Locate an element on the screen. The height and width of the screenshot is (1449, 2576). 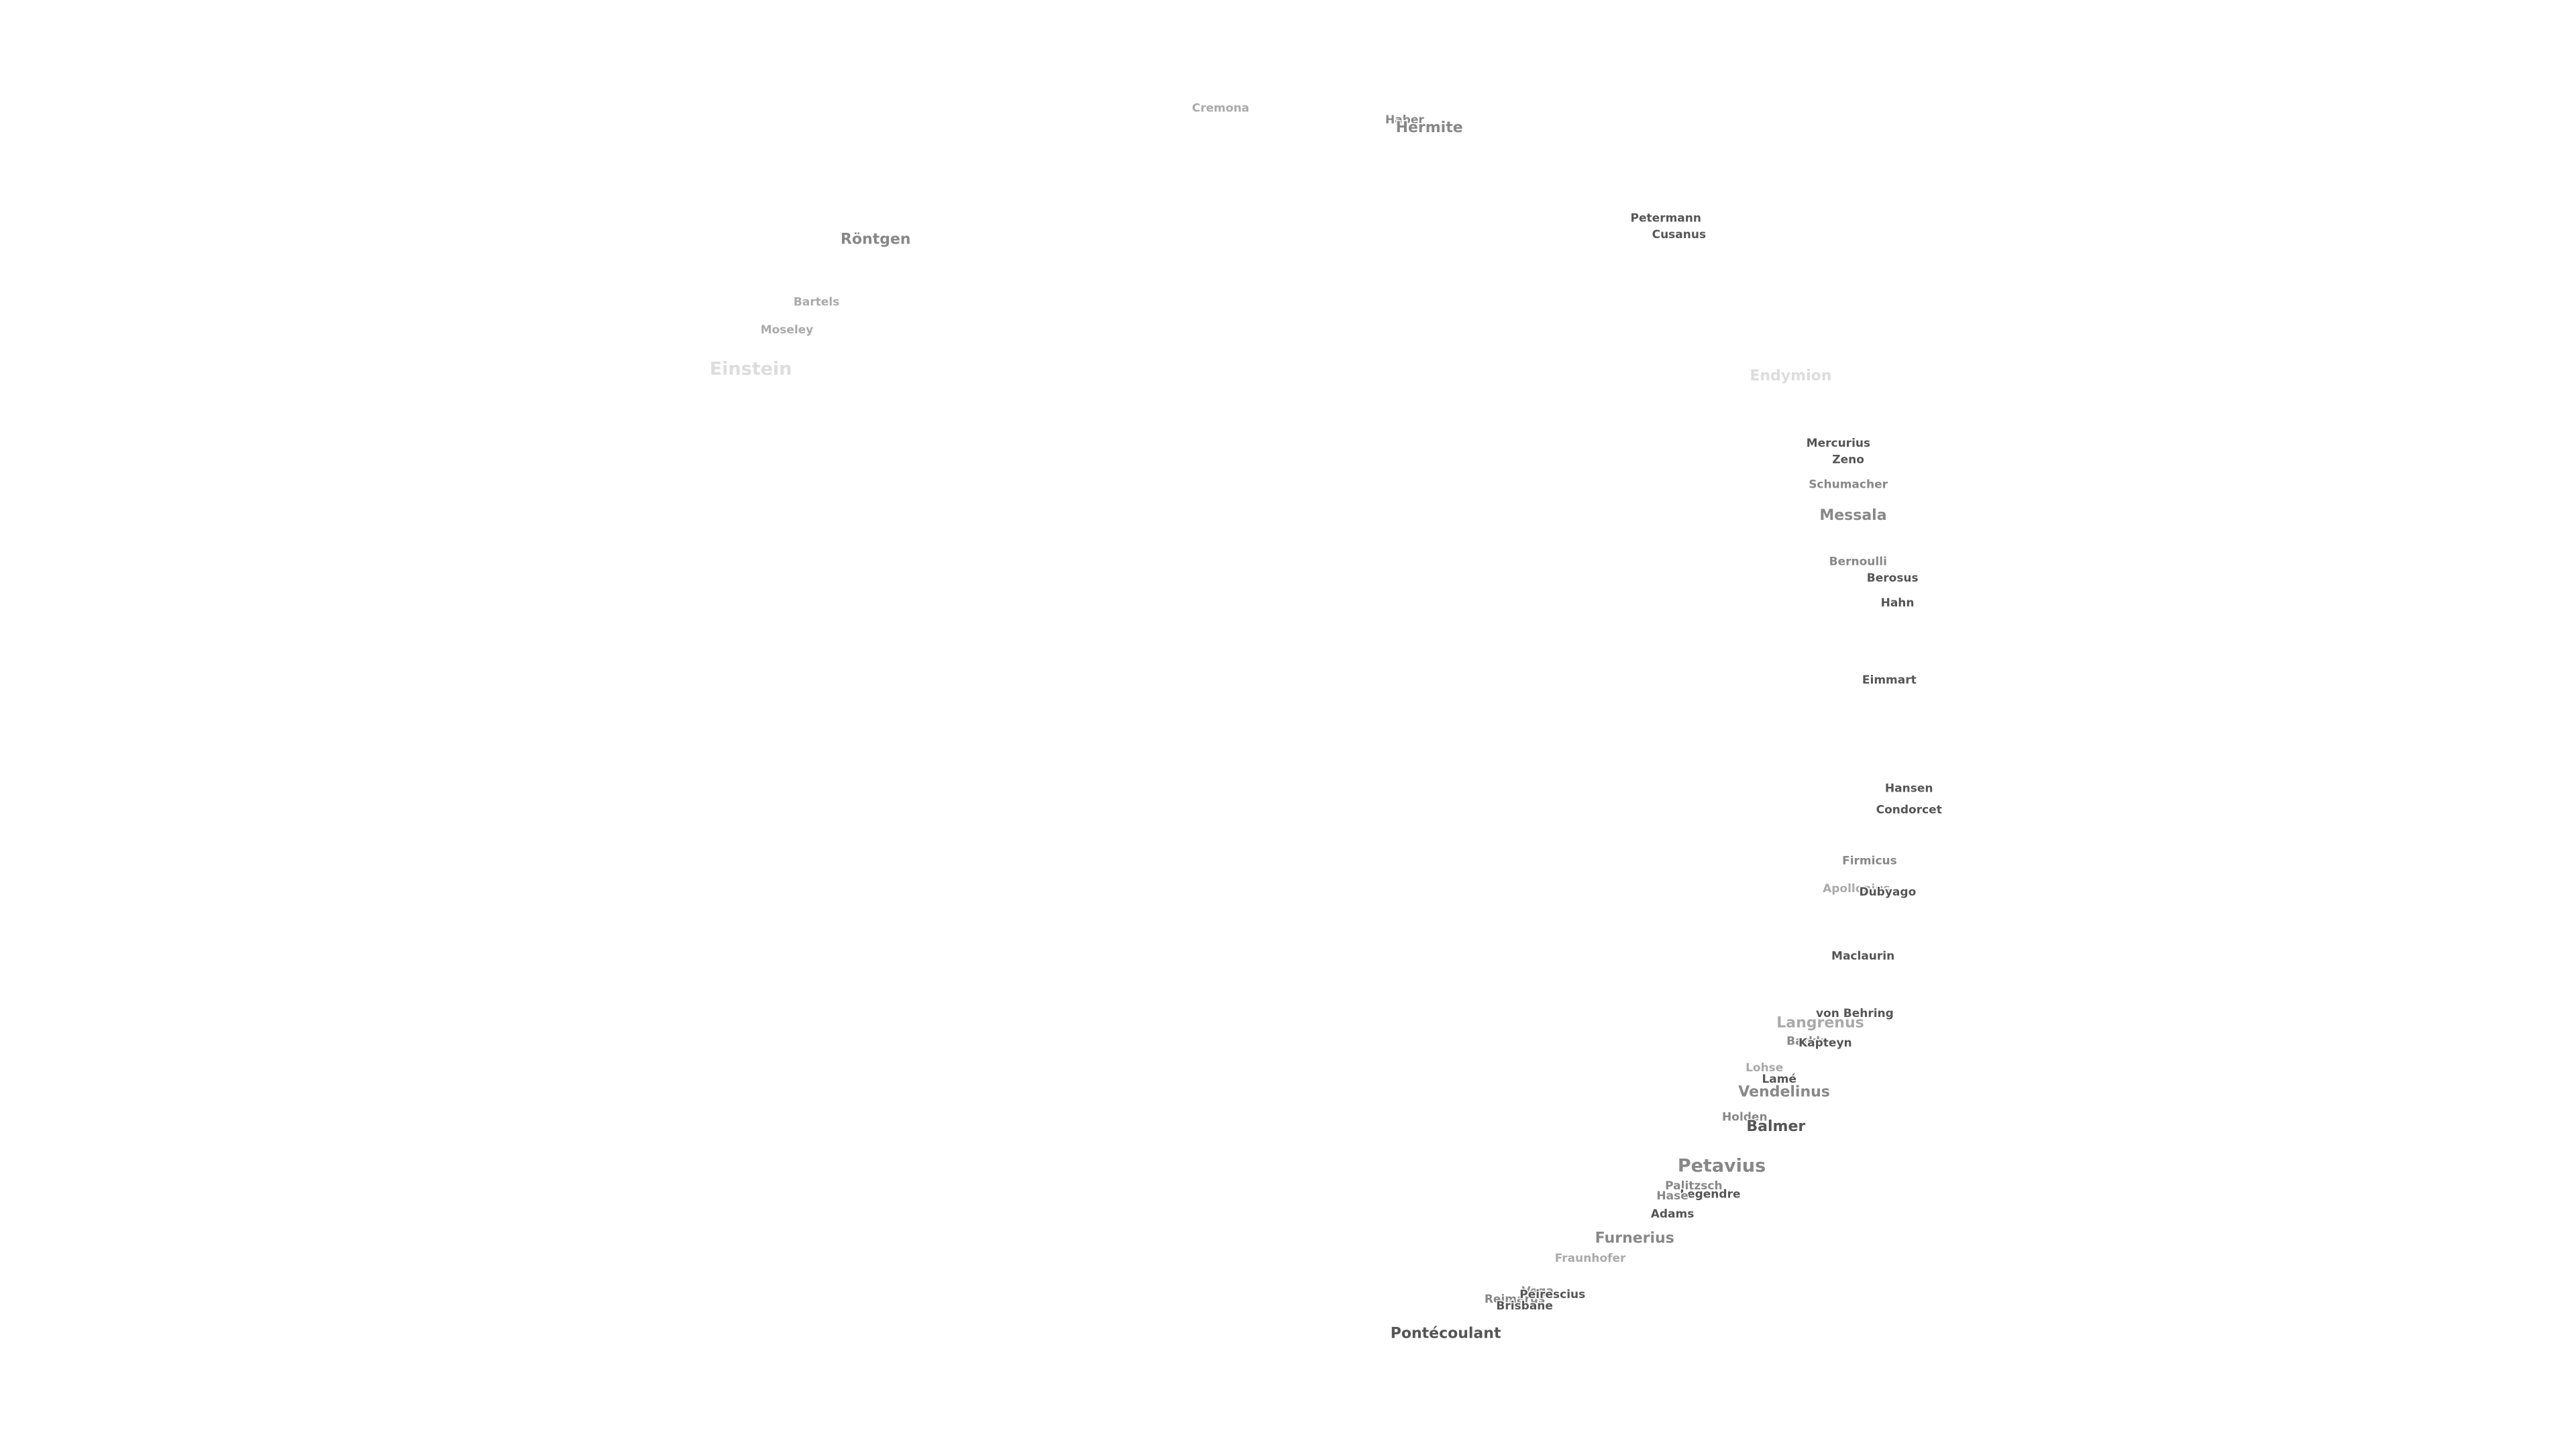
crater-label: Berosus is located at coordinates (1893, 578).